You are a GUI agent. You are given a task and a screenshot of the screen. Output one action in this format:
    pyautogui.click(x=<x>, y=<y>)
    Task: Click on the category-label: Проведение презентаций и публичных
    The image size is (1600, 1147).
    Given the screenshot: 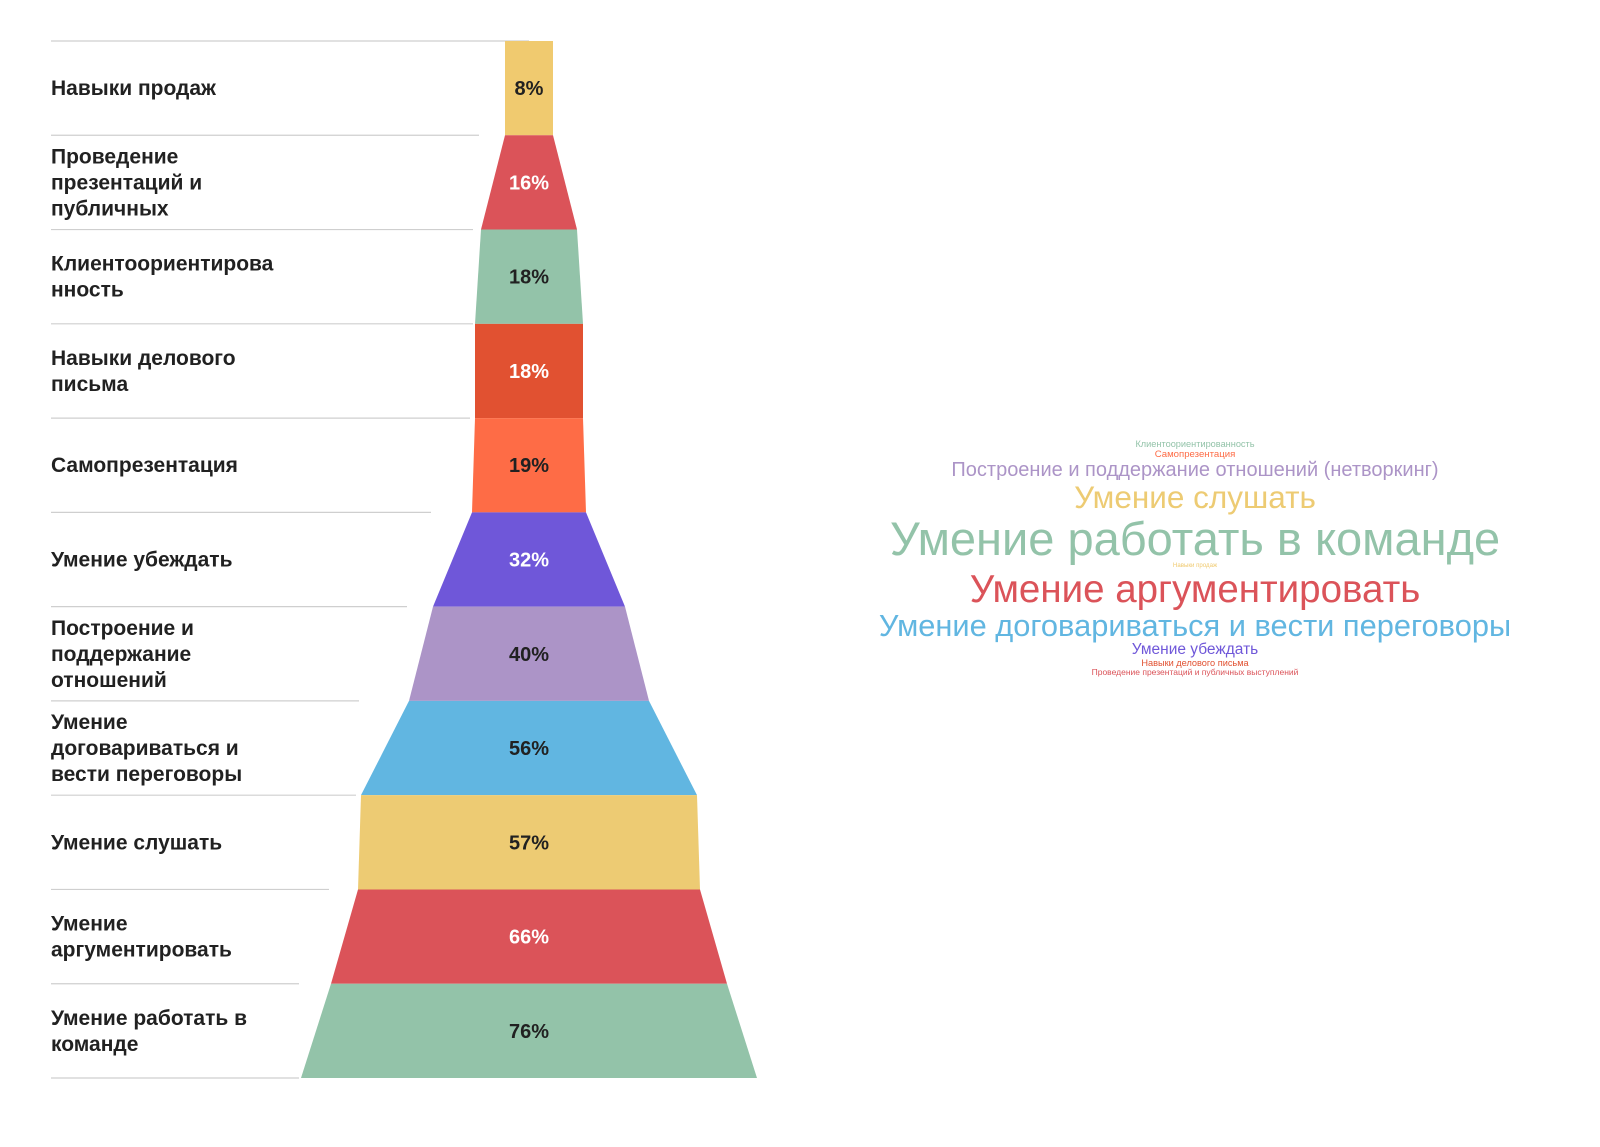 What is the action you would take?
    pyautogui.click(x=126, y=182)
    